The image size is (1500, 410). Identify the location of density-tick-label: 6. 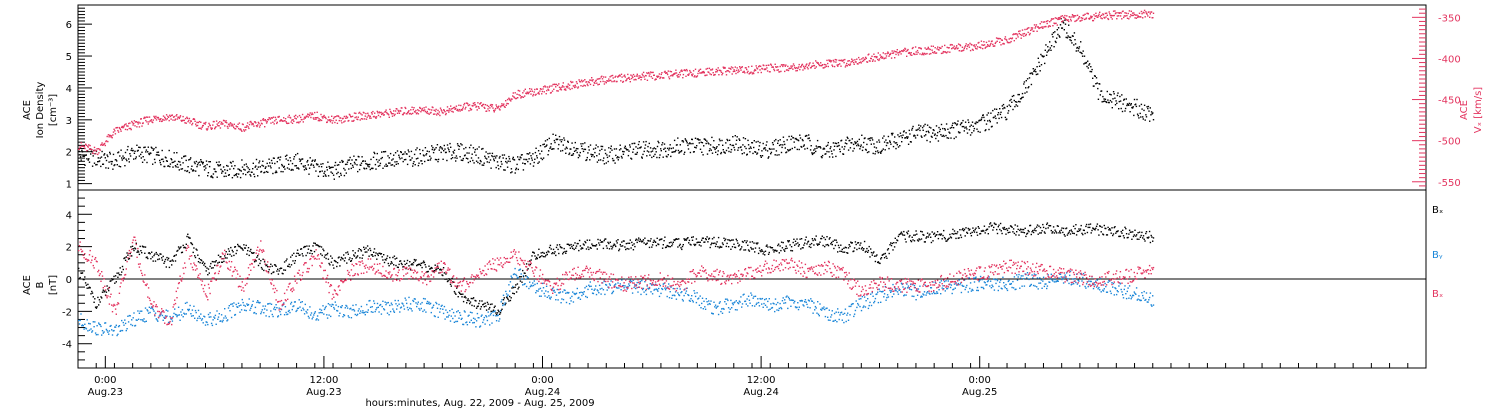
(69, 25).